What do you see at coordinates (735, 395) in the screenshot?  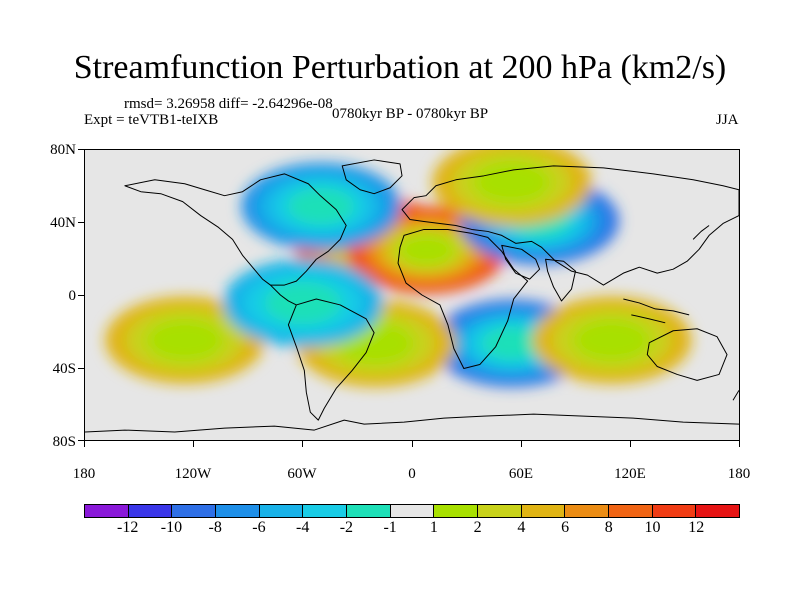 I see `coast-new-zealand` at bounding box center [735, 395].